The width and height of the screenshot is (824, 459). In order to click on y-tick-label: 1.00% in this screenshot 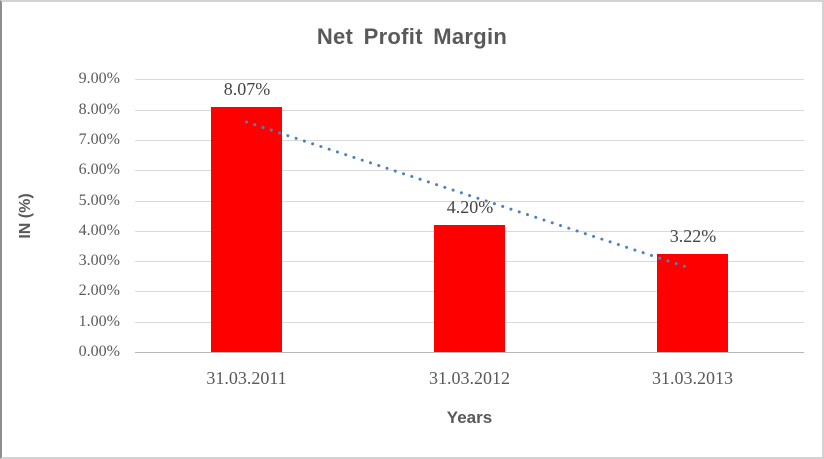, I will do `click(99, 321)`.